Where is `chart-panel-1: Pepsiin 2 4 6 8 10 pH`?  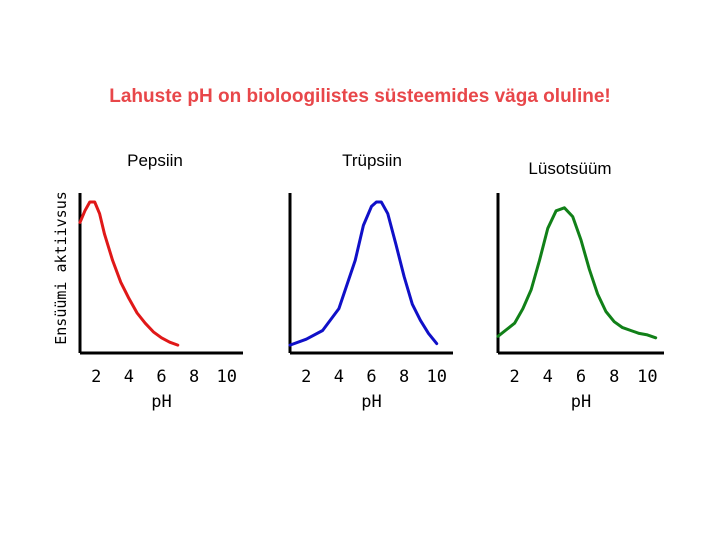 chart-panel-1: Pepsiin 2 4 6 8 10 pH is located at coordinates (160, 281).